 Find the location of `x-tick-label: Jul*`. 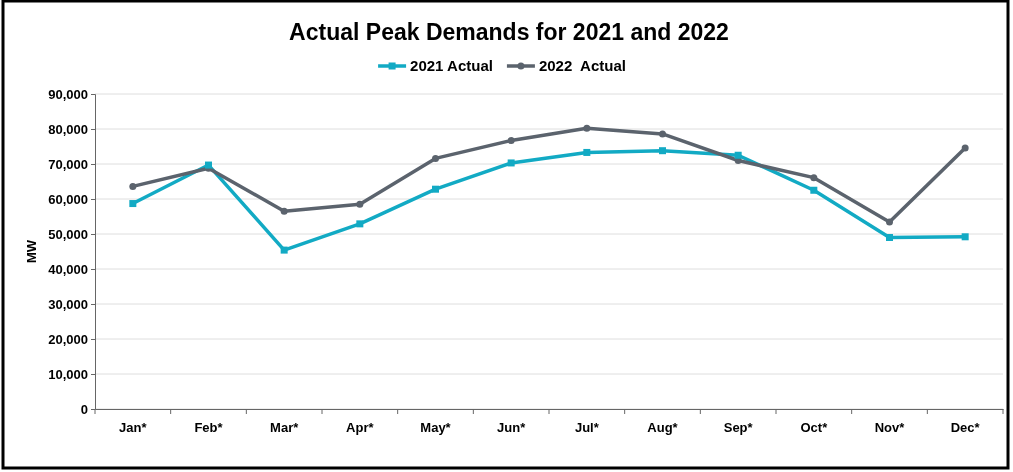

x-tick-label: Jul* is located at coordinates (587, 428).